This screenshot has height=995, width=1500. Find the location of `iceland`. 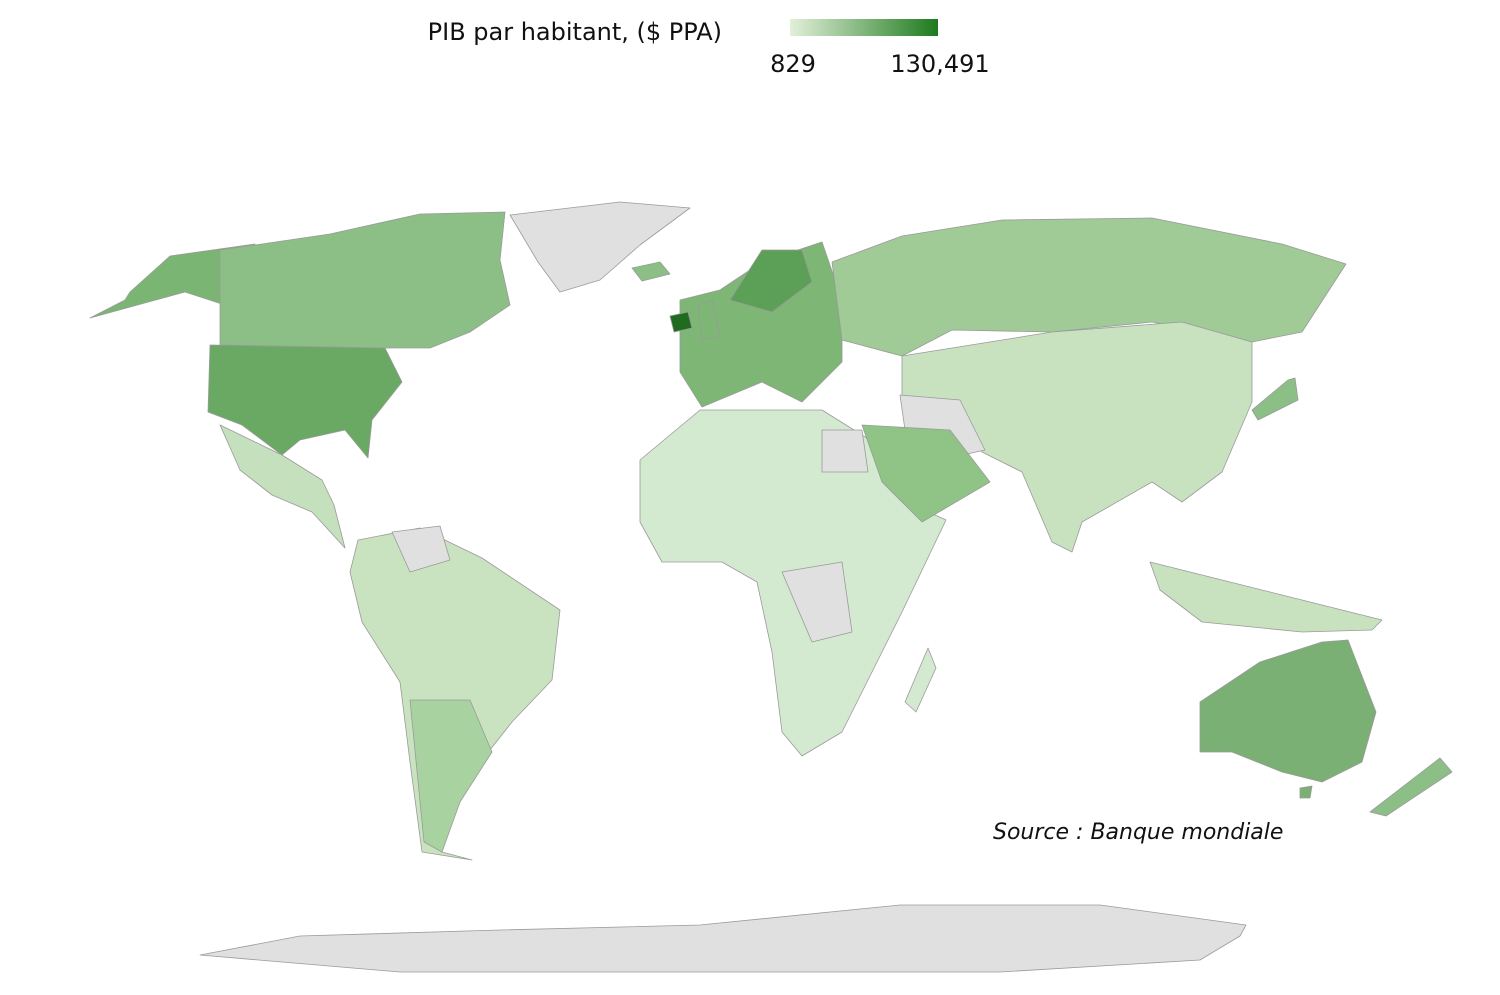

iceland is located at coordinates (651, 271).